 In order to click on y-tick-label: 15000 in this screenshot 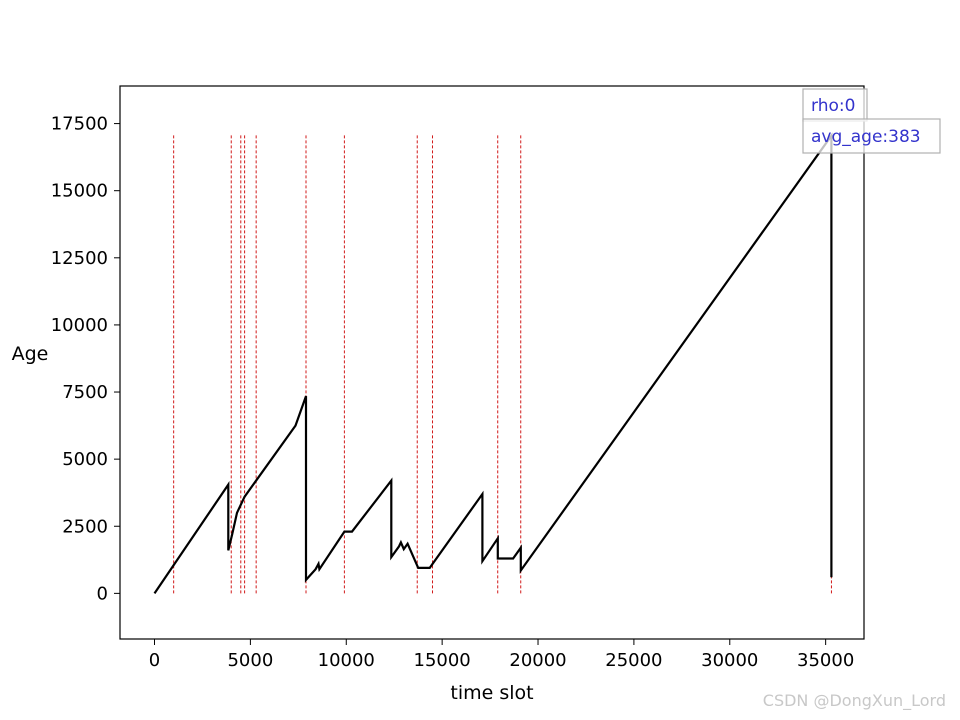, I will do `click(79, 191)`.